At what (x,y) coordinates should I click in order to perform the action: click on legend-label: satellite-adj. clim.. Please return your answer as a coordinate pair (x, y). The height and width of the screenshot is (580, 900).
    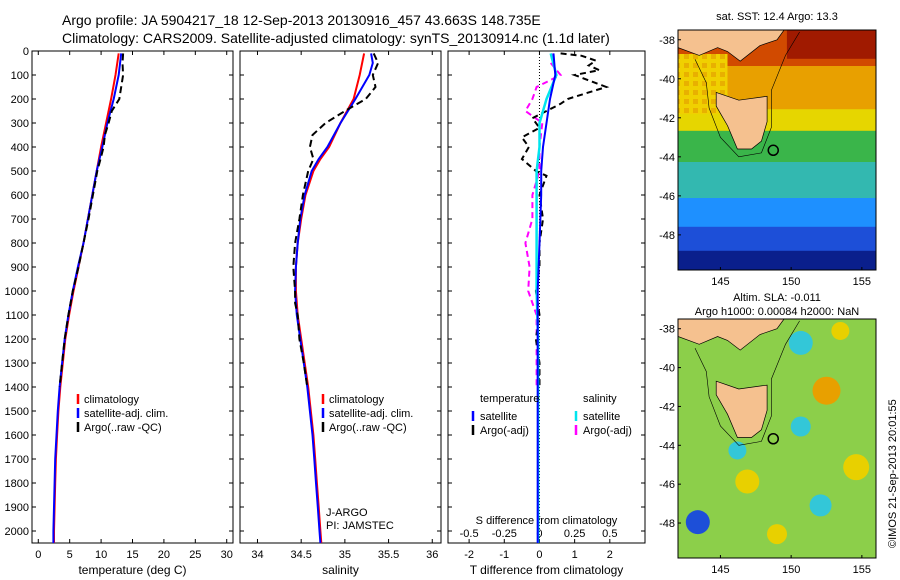
    Looking at the image, I should click on (126, 414).